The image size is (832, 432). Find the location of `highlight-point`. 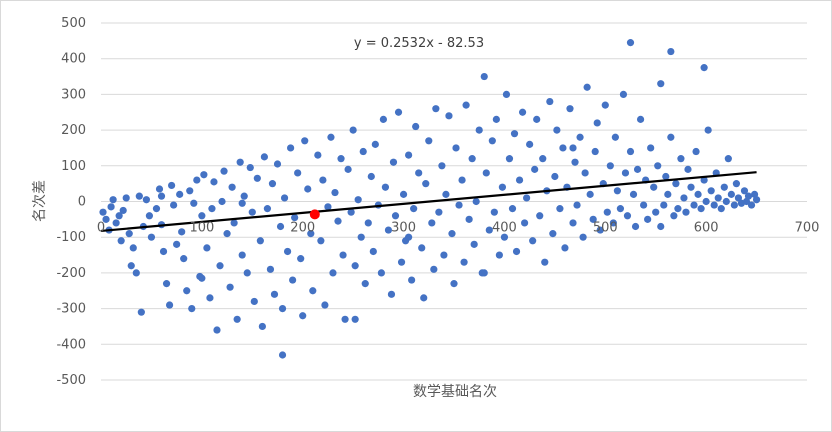

highlight-point is located at coordinates (314, 214).